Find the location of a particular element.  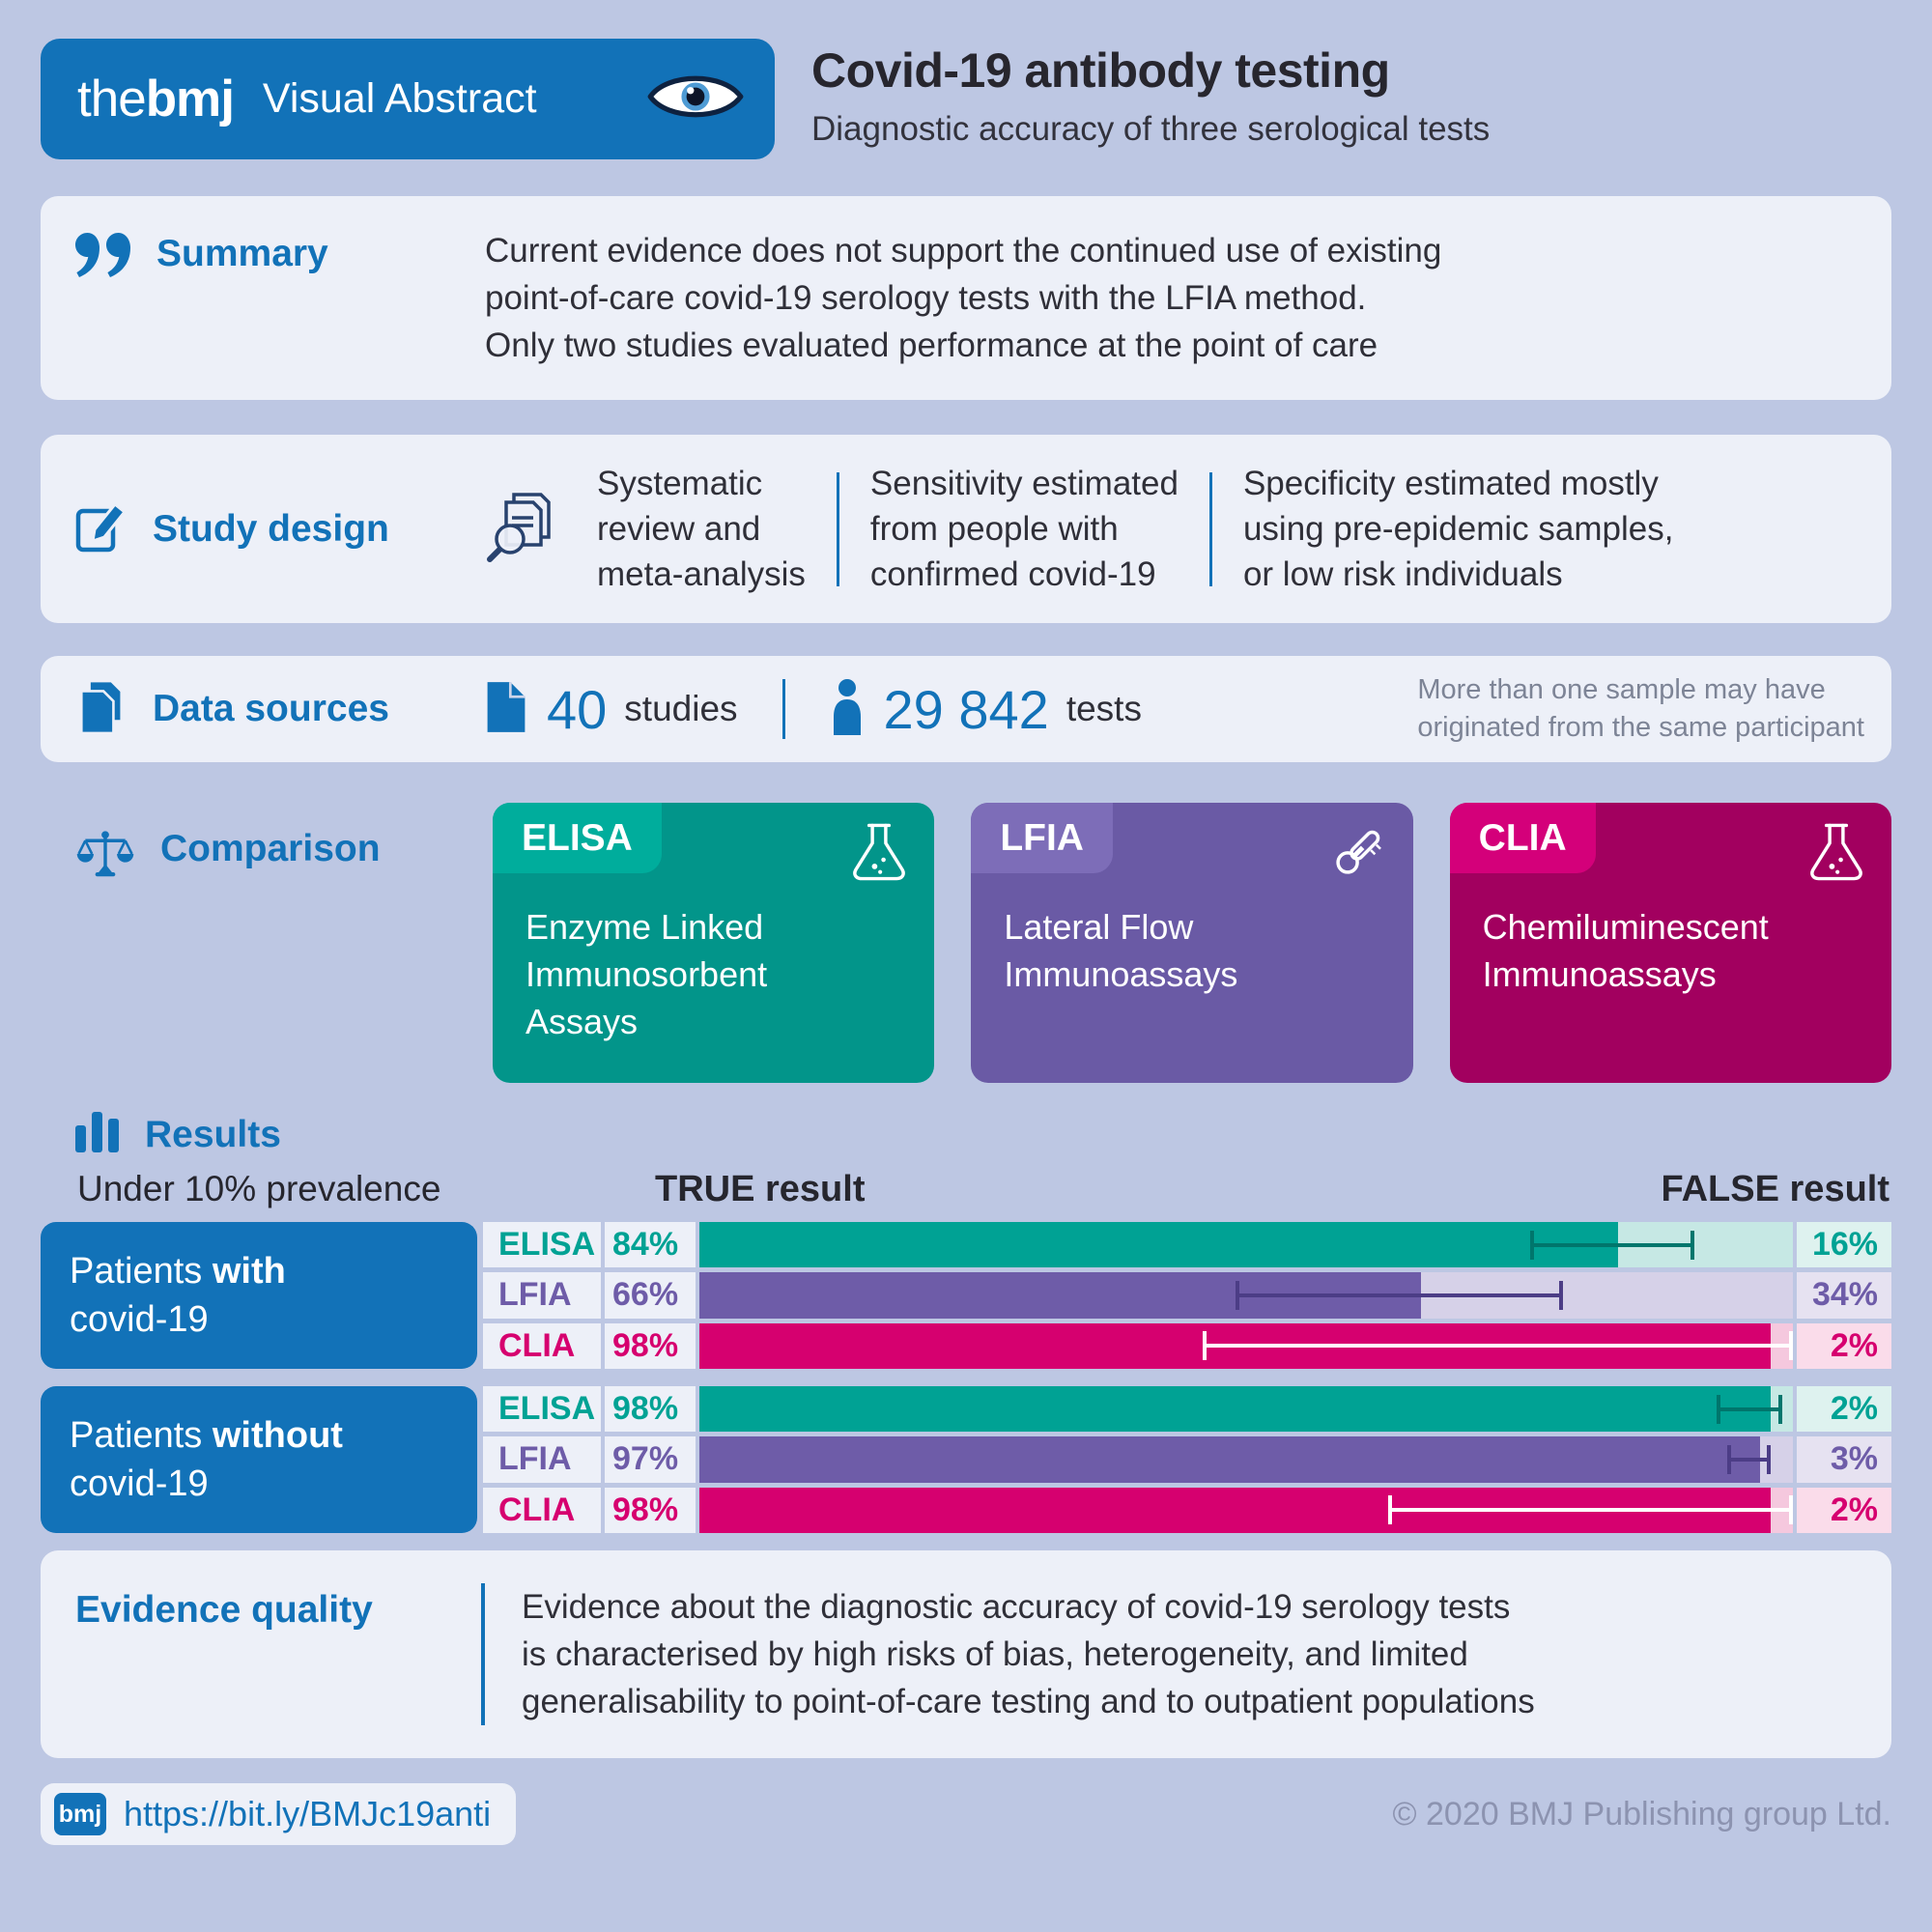

documents-icon is located at coordinates (101, 709).